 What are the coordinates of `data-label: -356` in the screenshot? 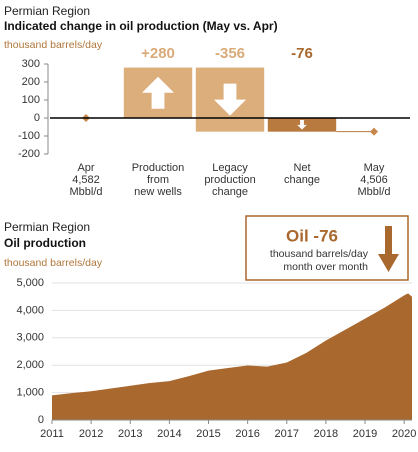 It's located at (230, 53).